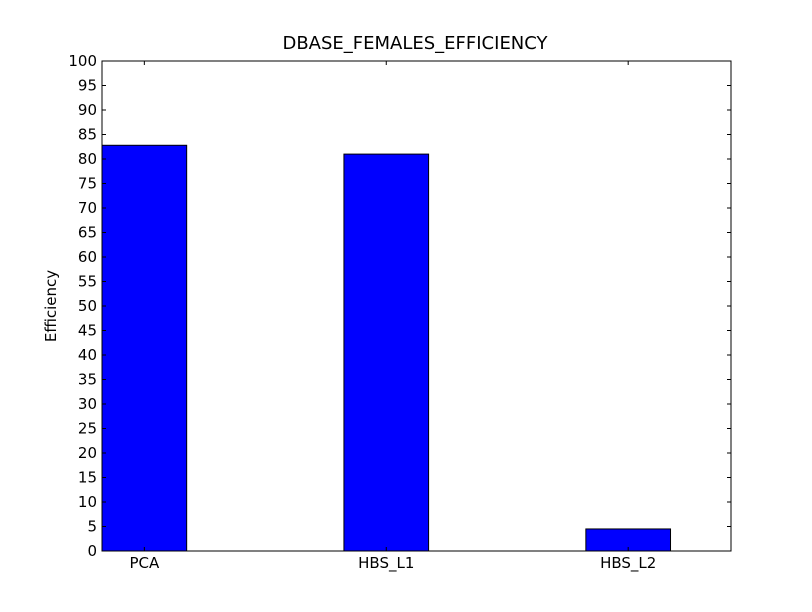 The height and width of the screenshot is (612, 812). What do you see at coordinates (87, 257) in the screenshot?
I see `y-tick-label: 60` at bounding box center [87, 257].